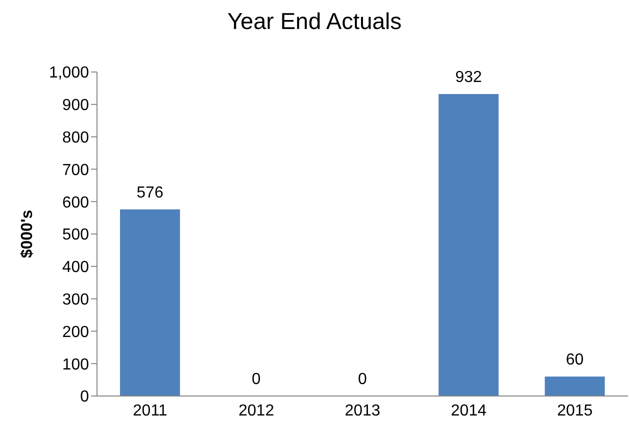 The image size is (629, 433). What do you see at coordinates (76, 299) in the screenshot?
I see `y-tick-label: 300` at bounding box center [76, 299].